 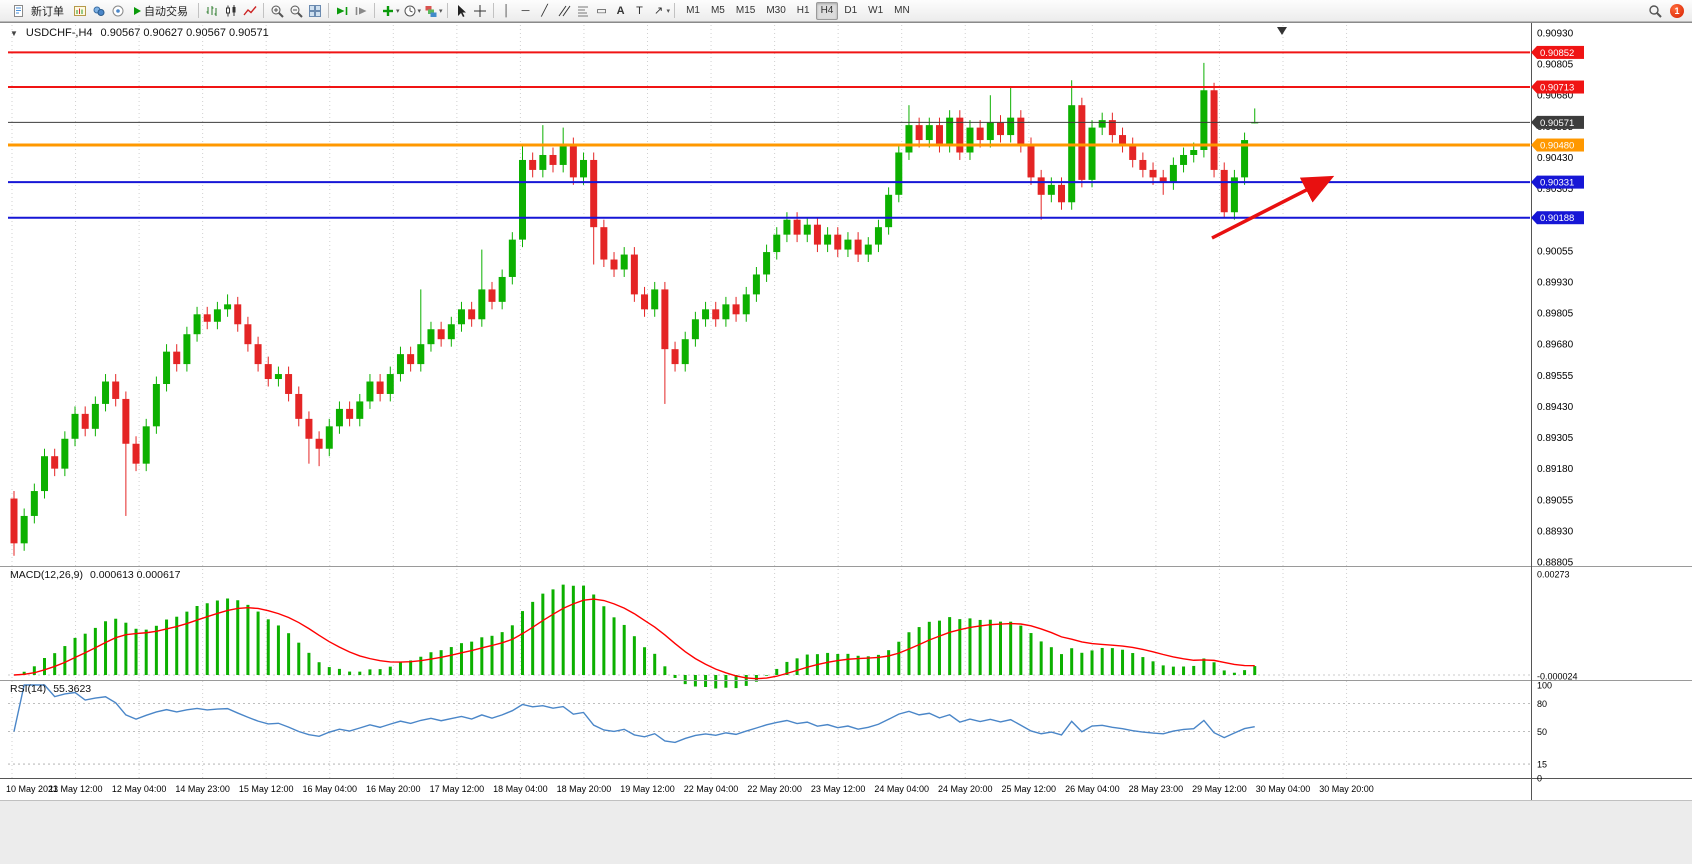 What do you see at coordinates (876, 10) in the screenshot?
I see `timeframe-w1: W1` at bounding box center [876, 10].